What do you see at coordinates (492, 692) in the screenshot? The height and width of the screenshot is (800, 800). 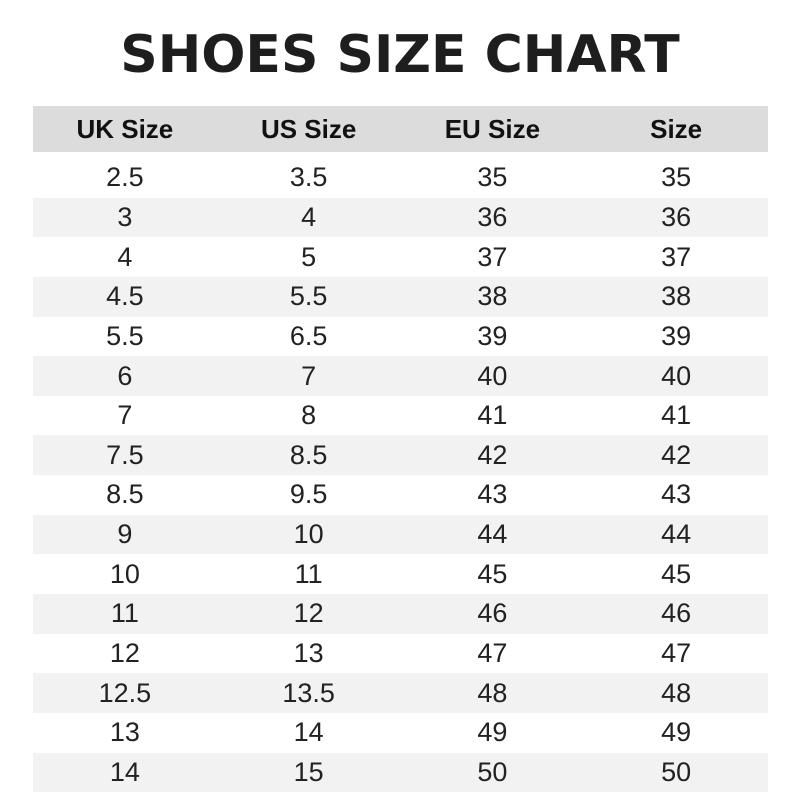 I see `cell-eu-size: 48` at bounding box center [492, 692].